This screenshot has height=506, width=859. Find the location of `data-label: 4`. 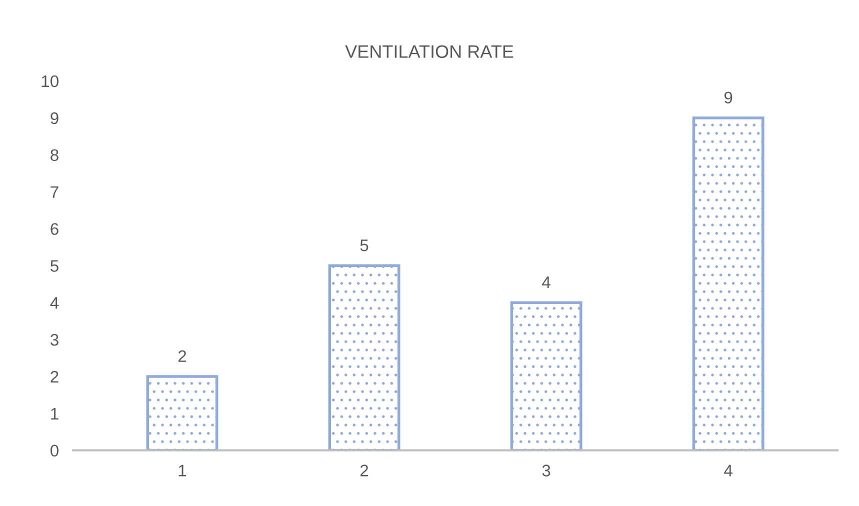

data-label: 4 is located at coordinates (546, 282).